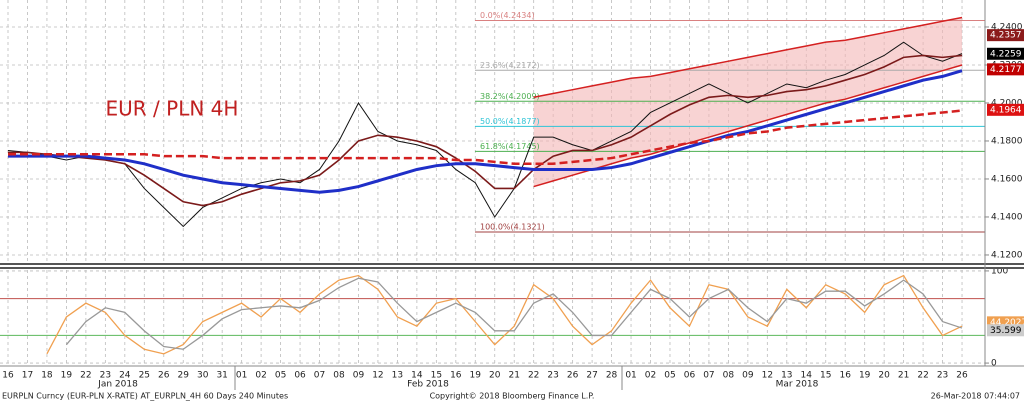 Image resolution: width=1024 pixels, height=401 pixels. What do you see at coordinates (428, 385) in the screenshot?
I see `month-label: Feb 2018` at bounding box center [428, 385].